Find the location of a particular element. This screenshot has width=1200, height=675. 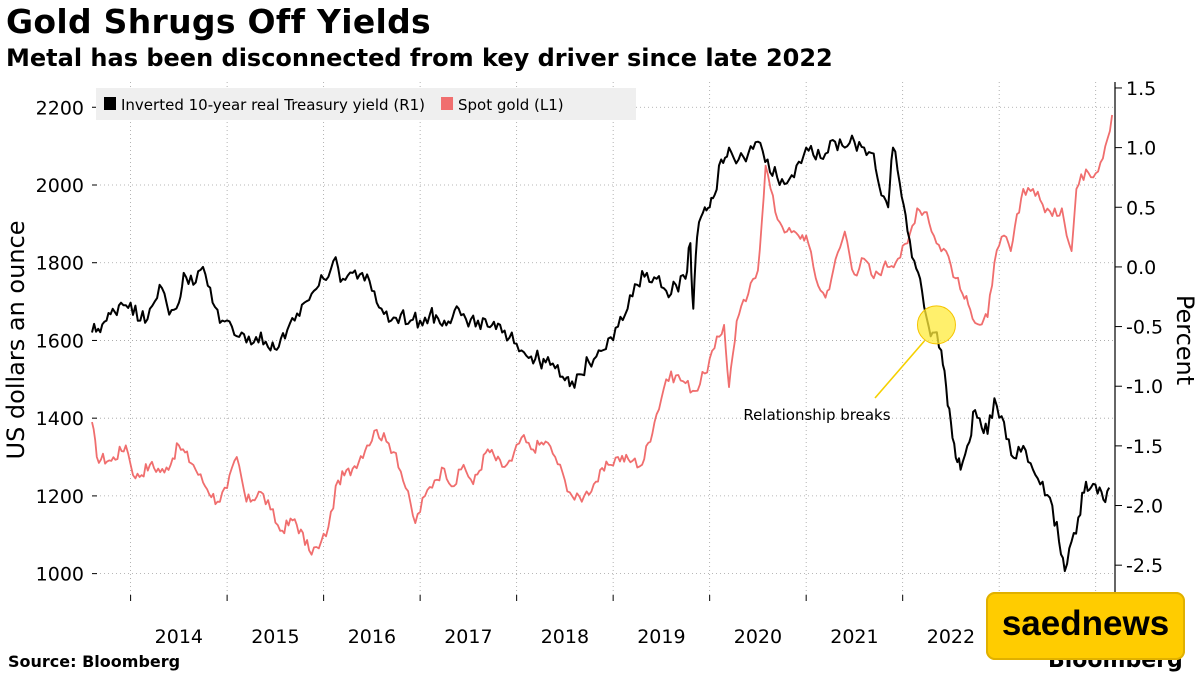

legend-label: Spot gold (L1) is located at coordinates (511, 105).